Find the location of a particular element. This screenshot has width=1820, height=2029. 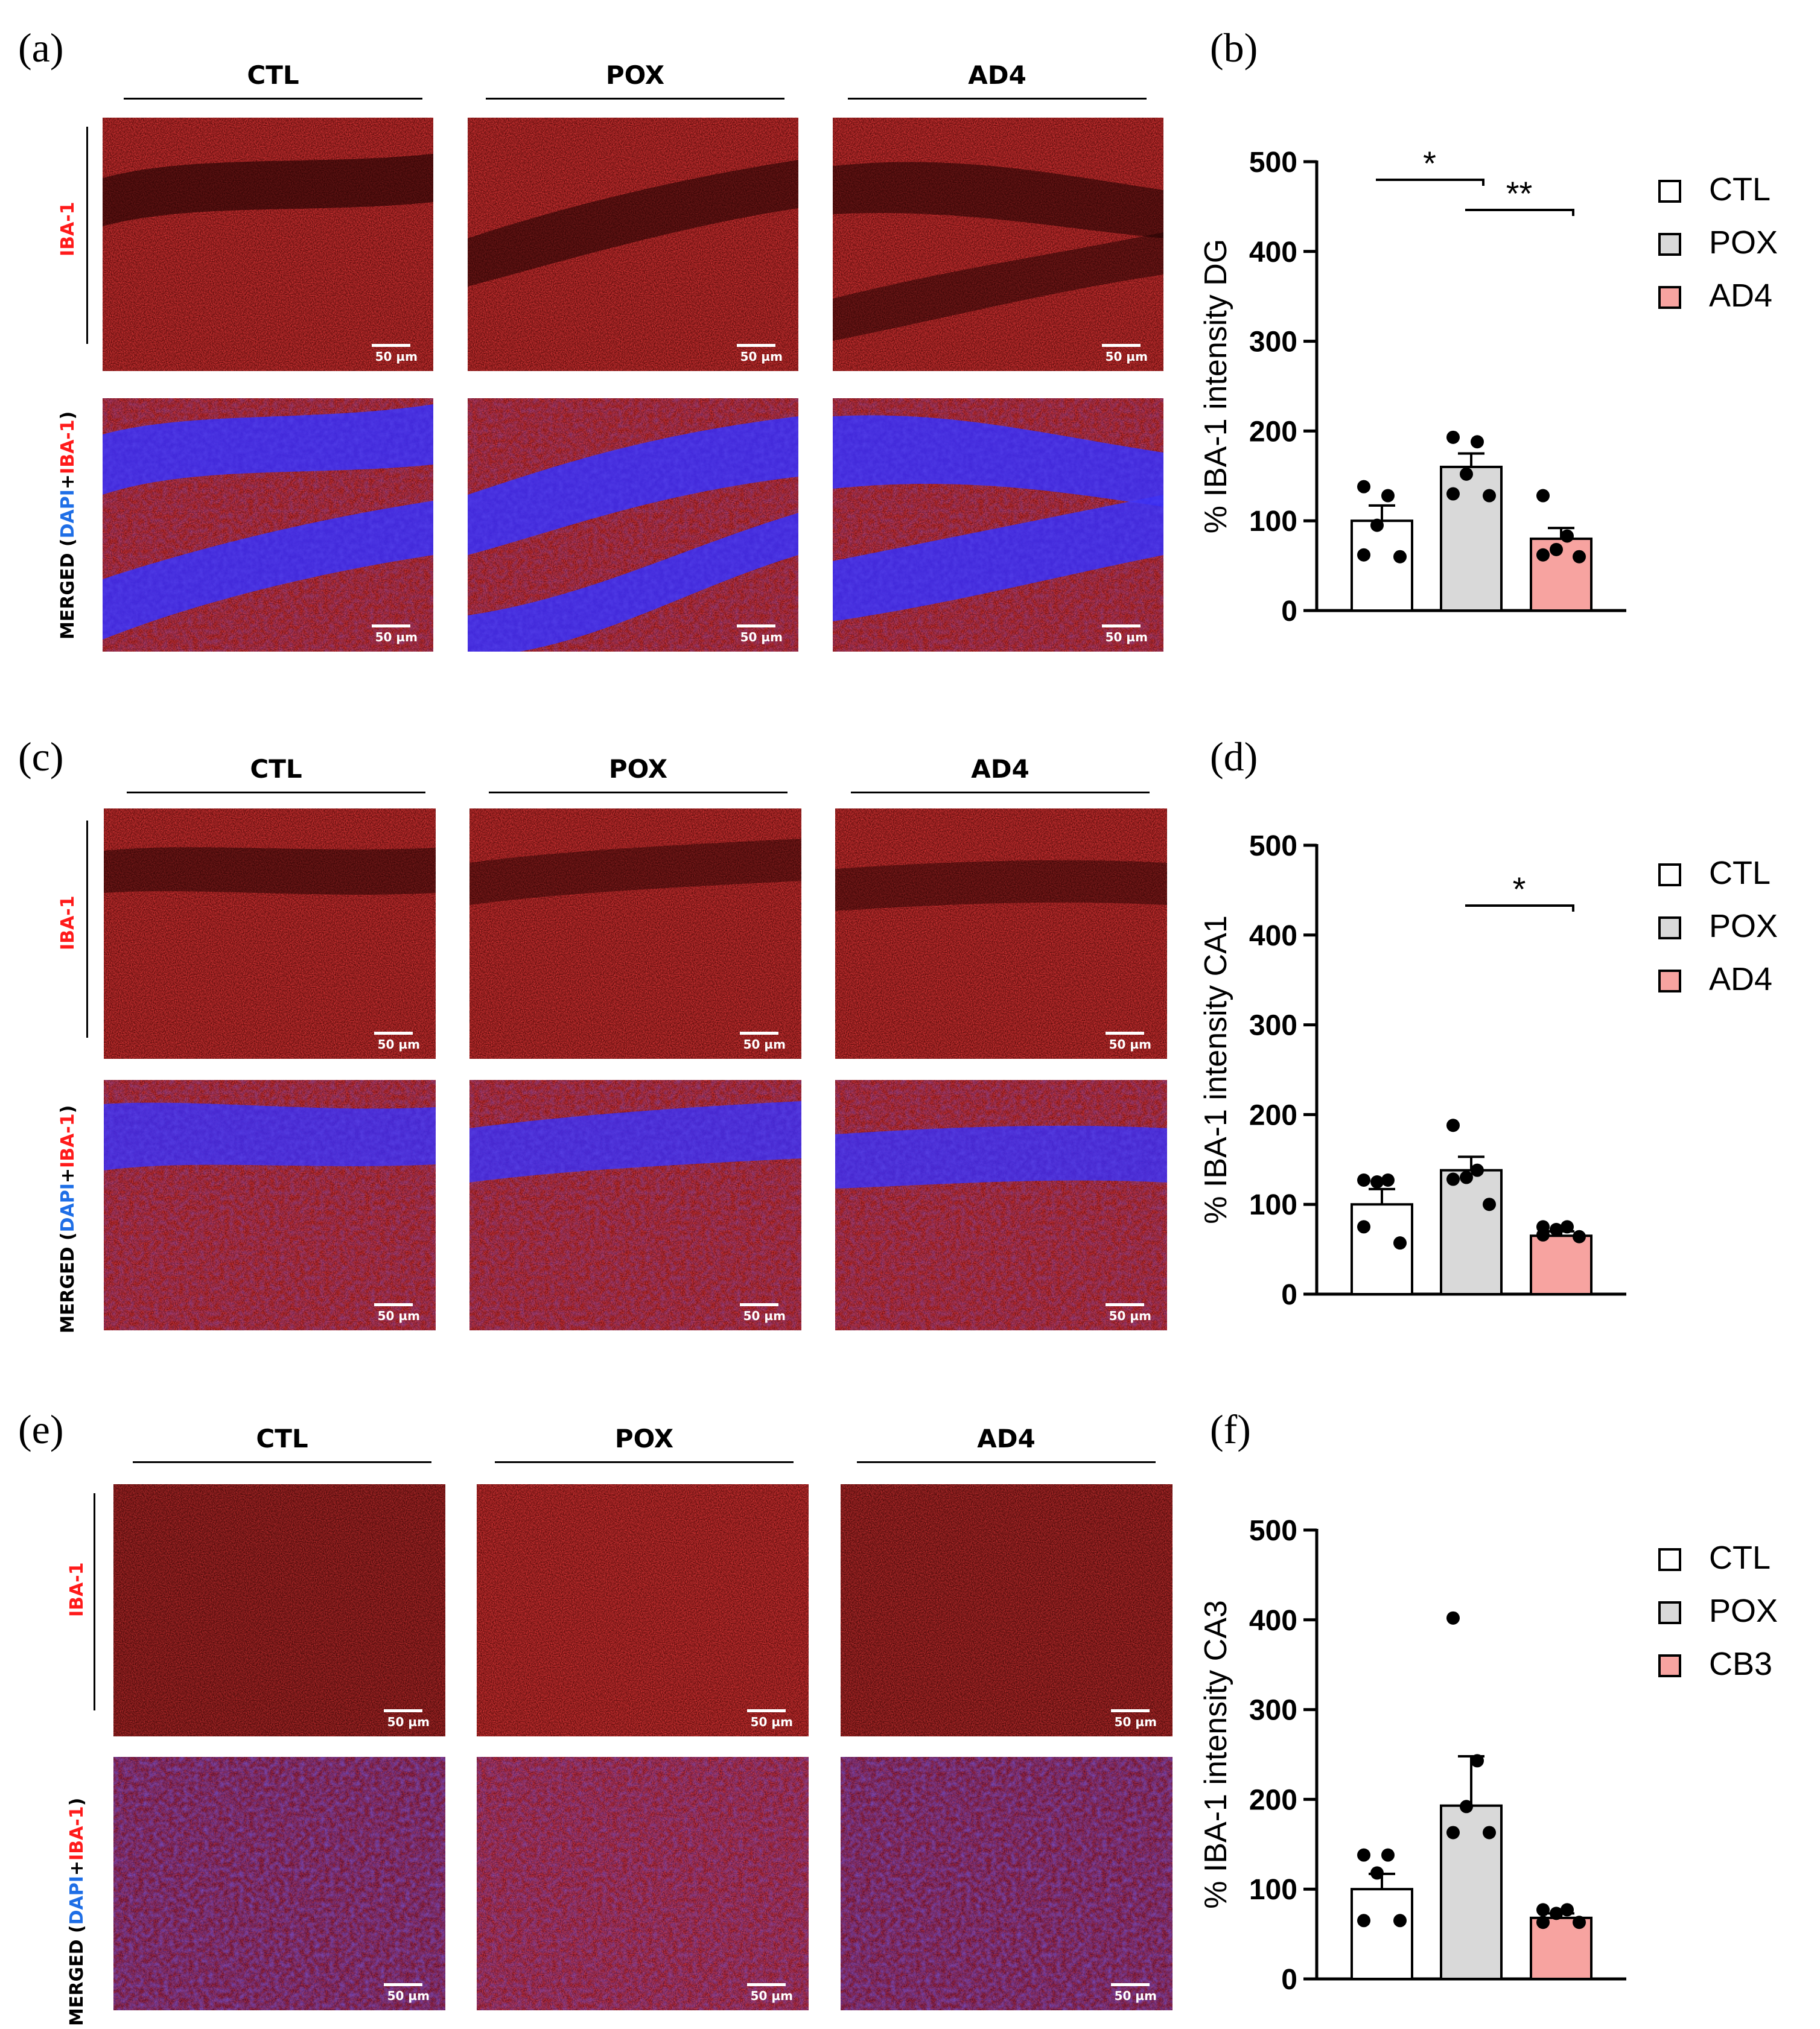

y-axis-label: % IBA-1 intensity DG is located at coordinates (1215, 386).